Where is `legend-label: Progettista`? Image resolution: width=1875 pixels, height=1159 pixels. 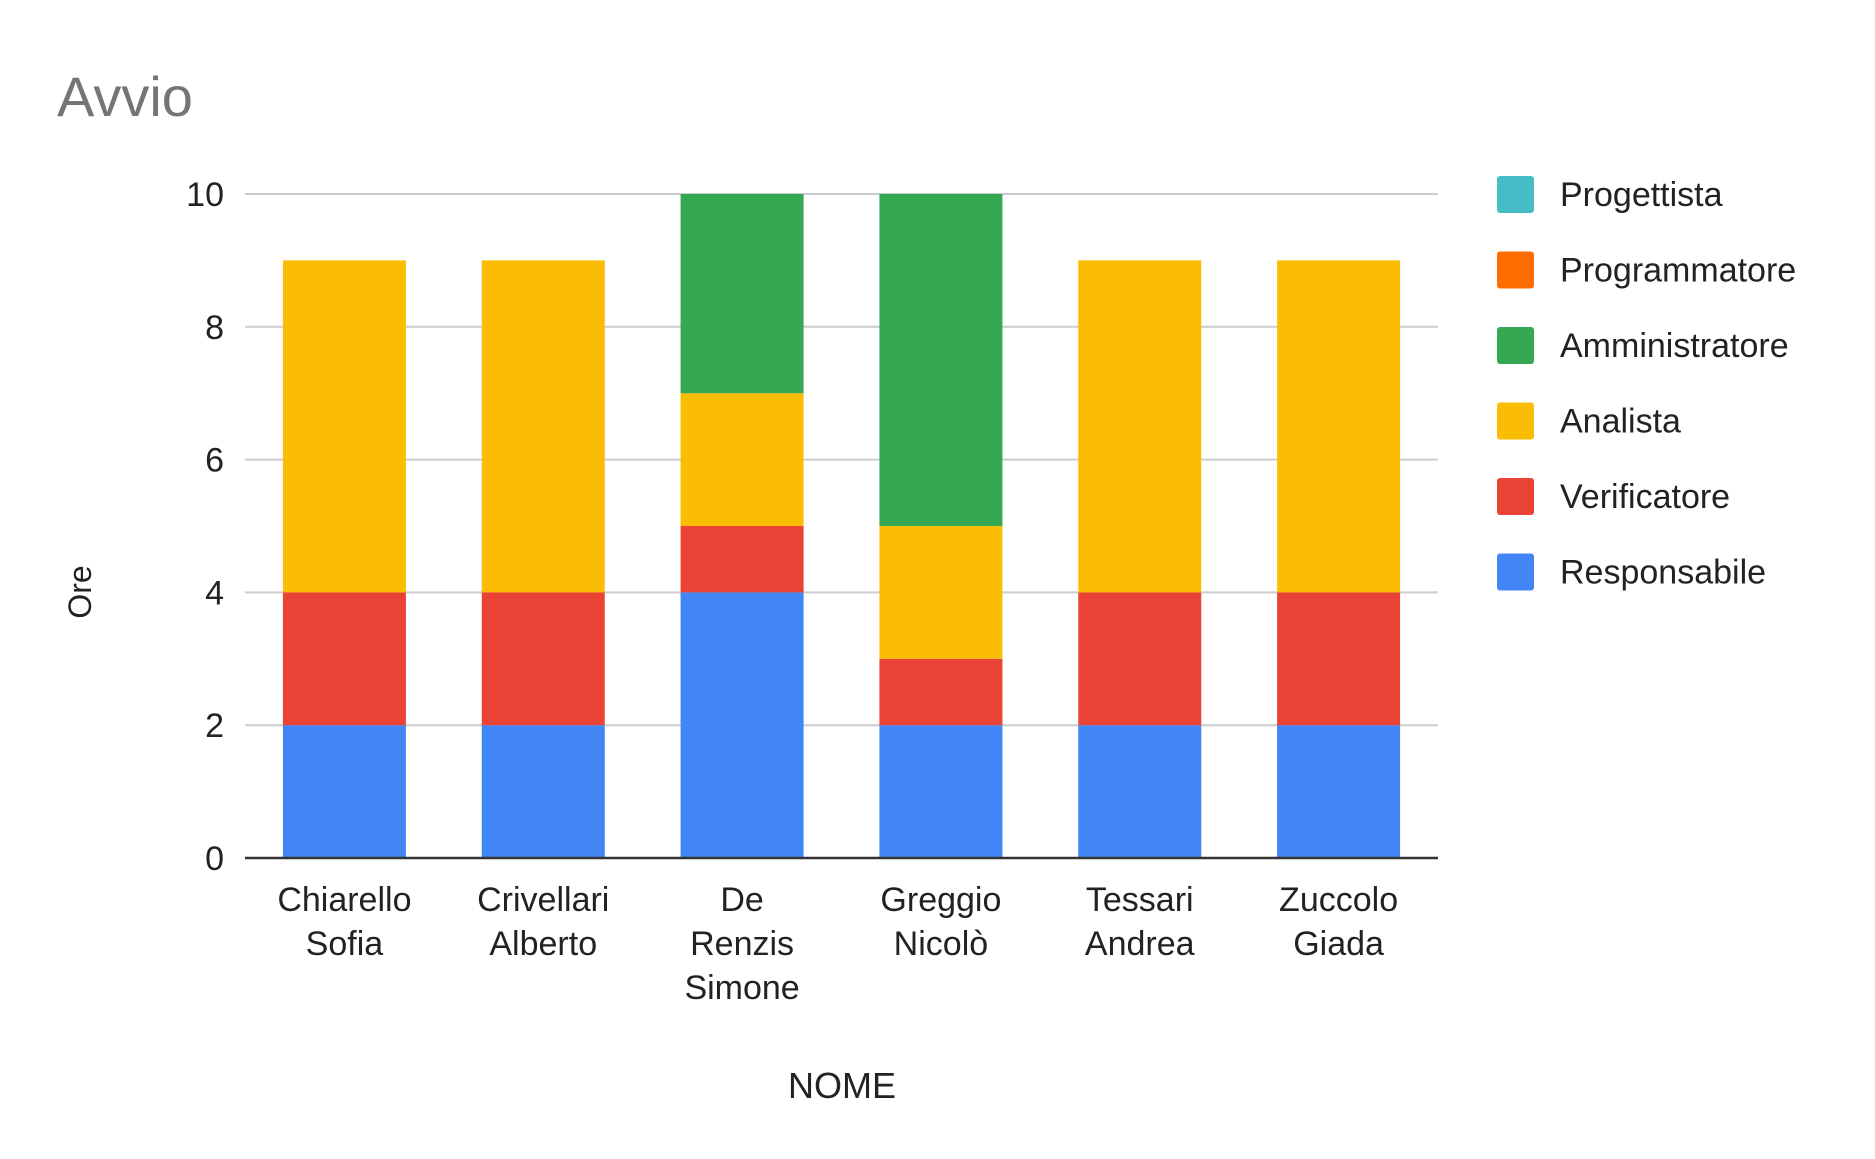 legend-label: Progettista is located at coordinates (1641, 195).